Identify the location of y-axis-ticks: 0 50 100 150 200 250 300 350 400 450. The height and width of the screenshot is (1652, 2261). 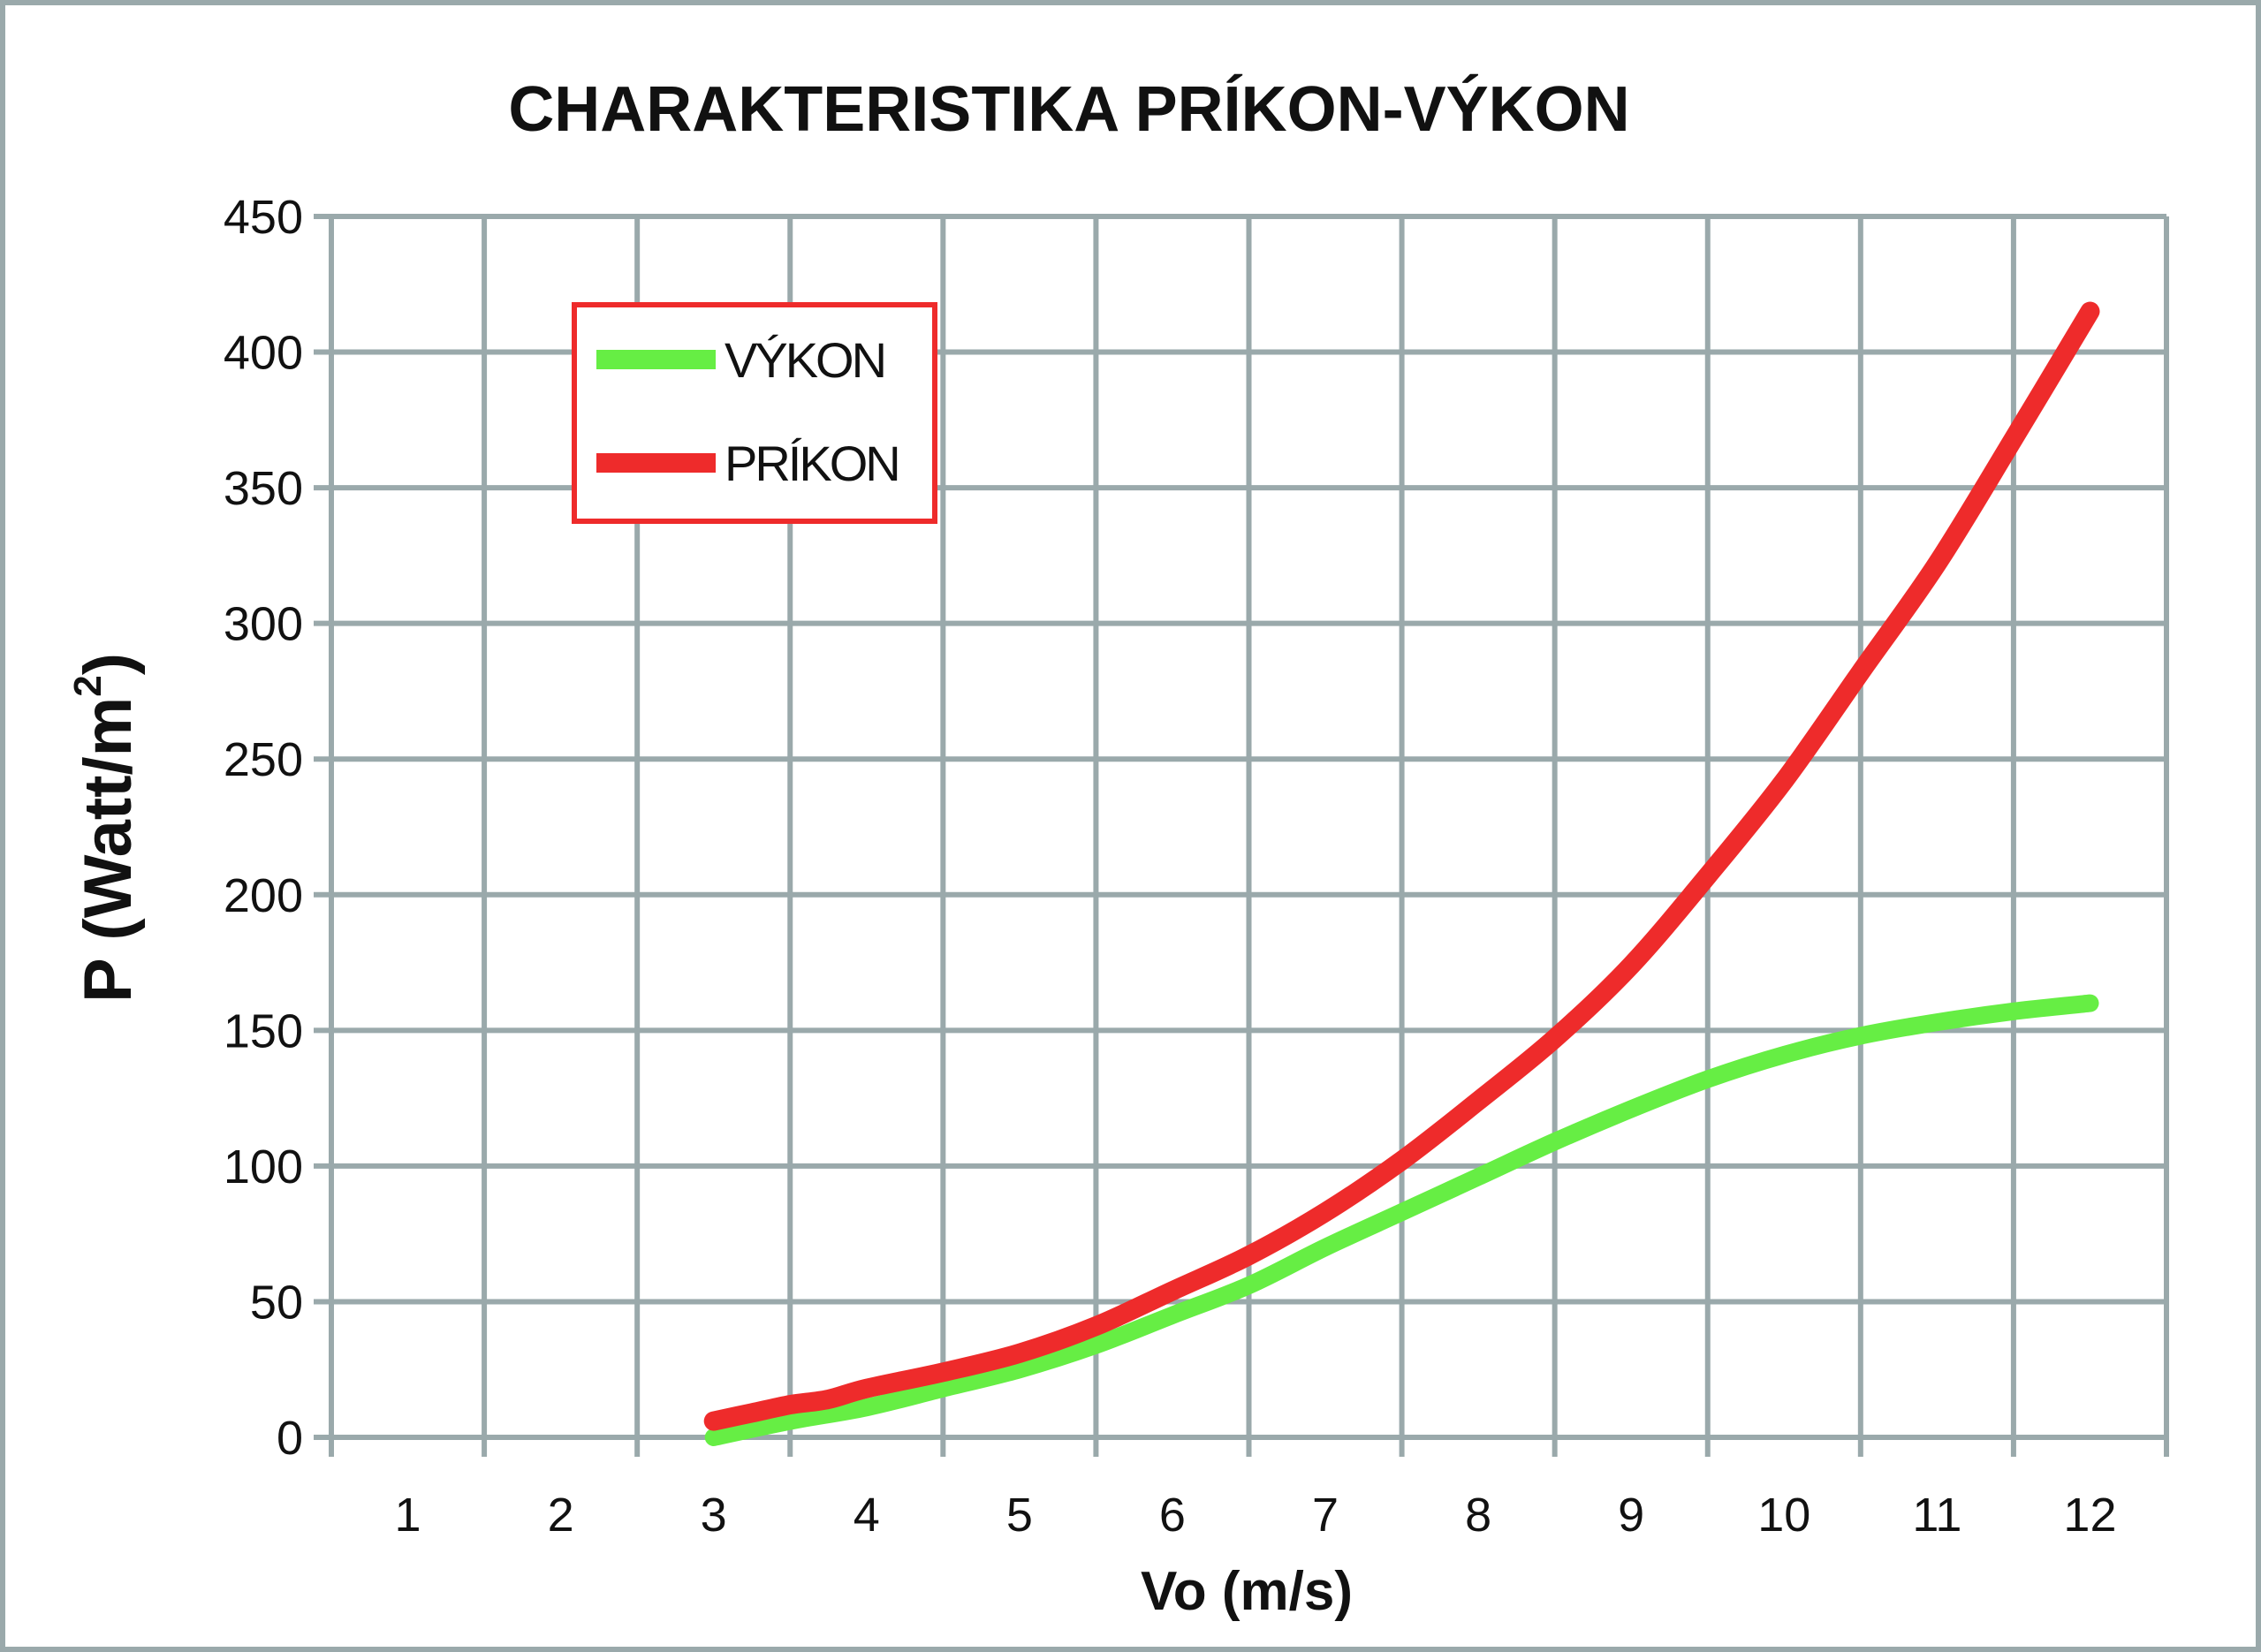
(264, 828).